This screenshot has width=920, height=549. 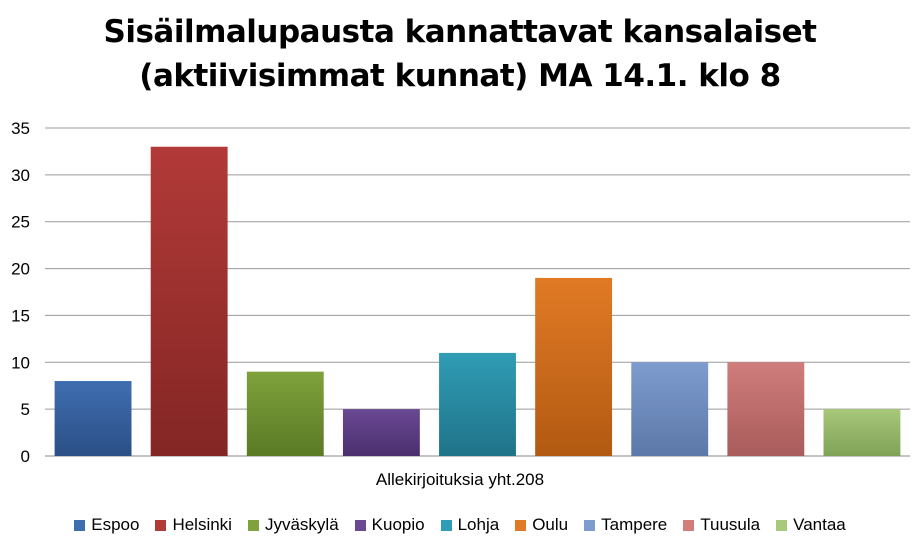 What do you see at coordinates (766, 409) in the screenshot?
I see `bar-tuusula` at bounding box center [766, 409].